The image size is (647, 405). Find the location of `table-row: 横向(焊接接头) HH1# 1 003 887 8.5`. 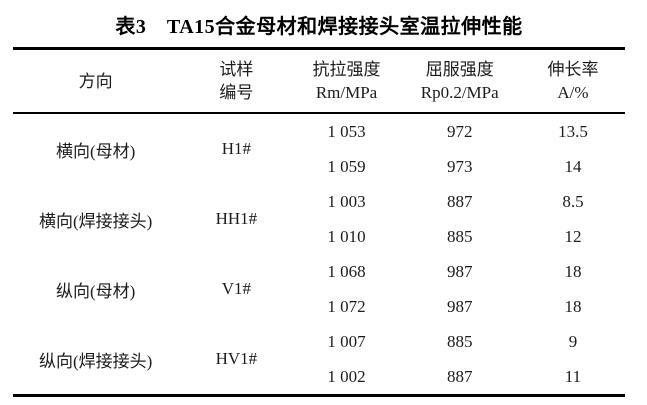

table-row: 横向(焊接接头) HH1# 1 003 887 8.5 is located at coordinates (319, 207).